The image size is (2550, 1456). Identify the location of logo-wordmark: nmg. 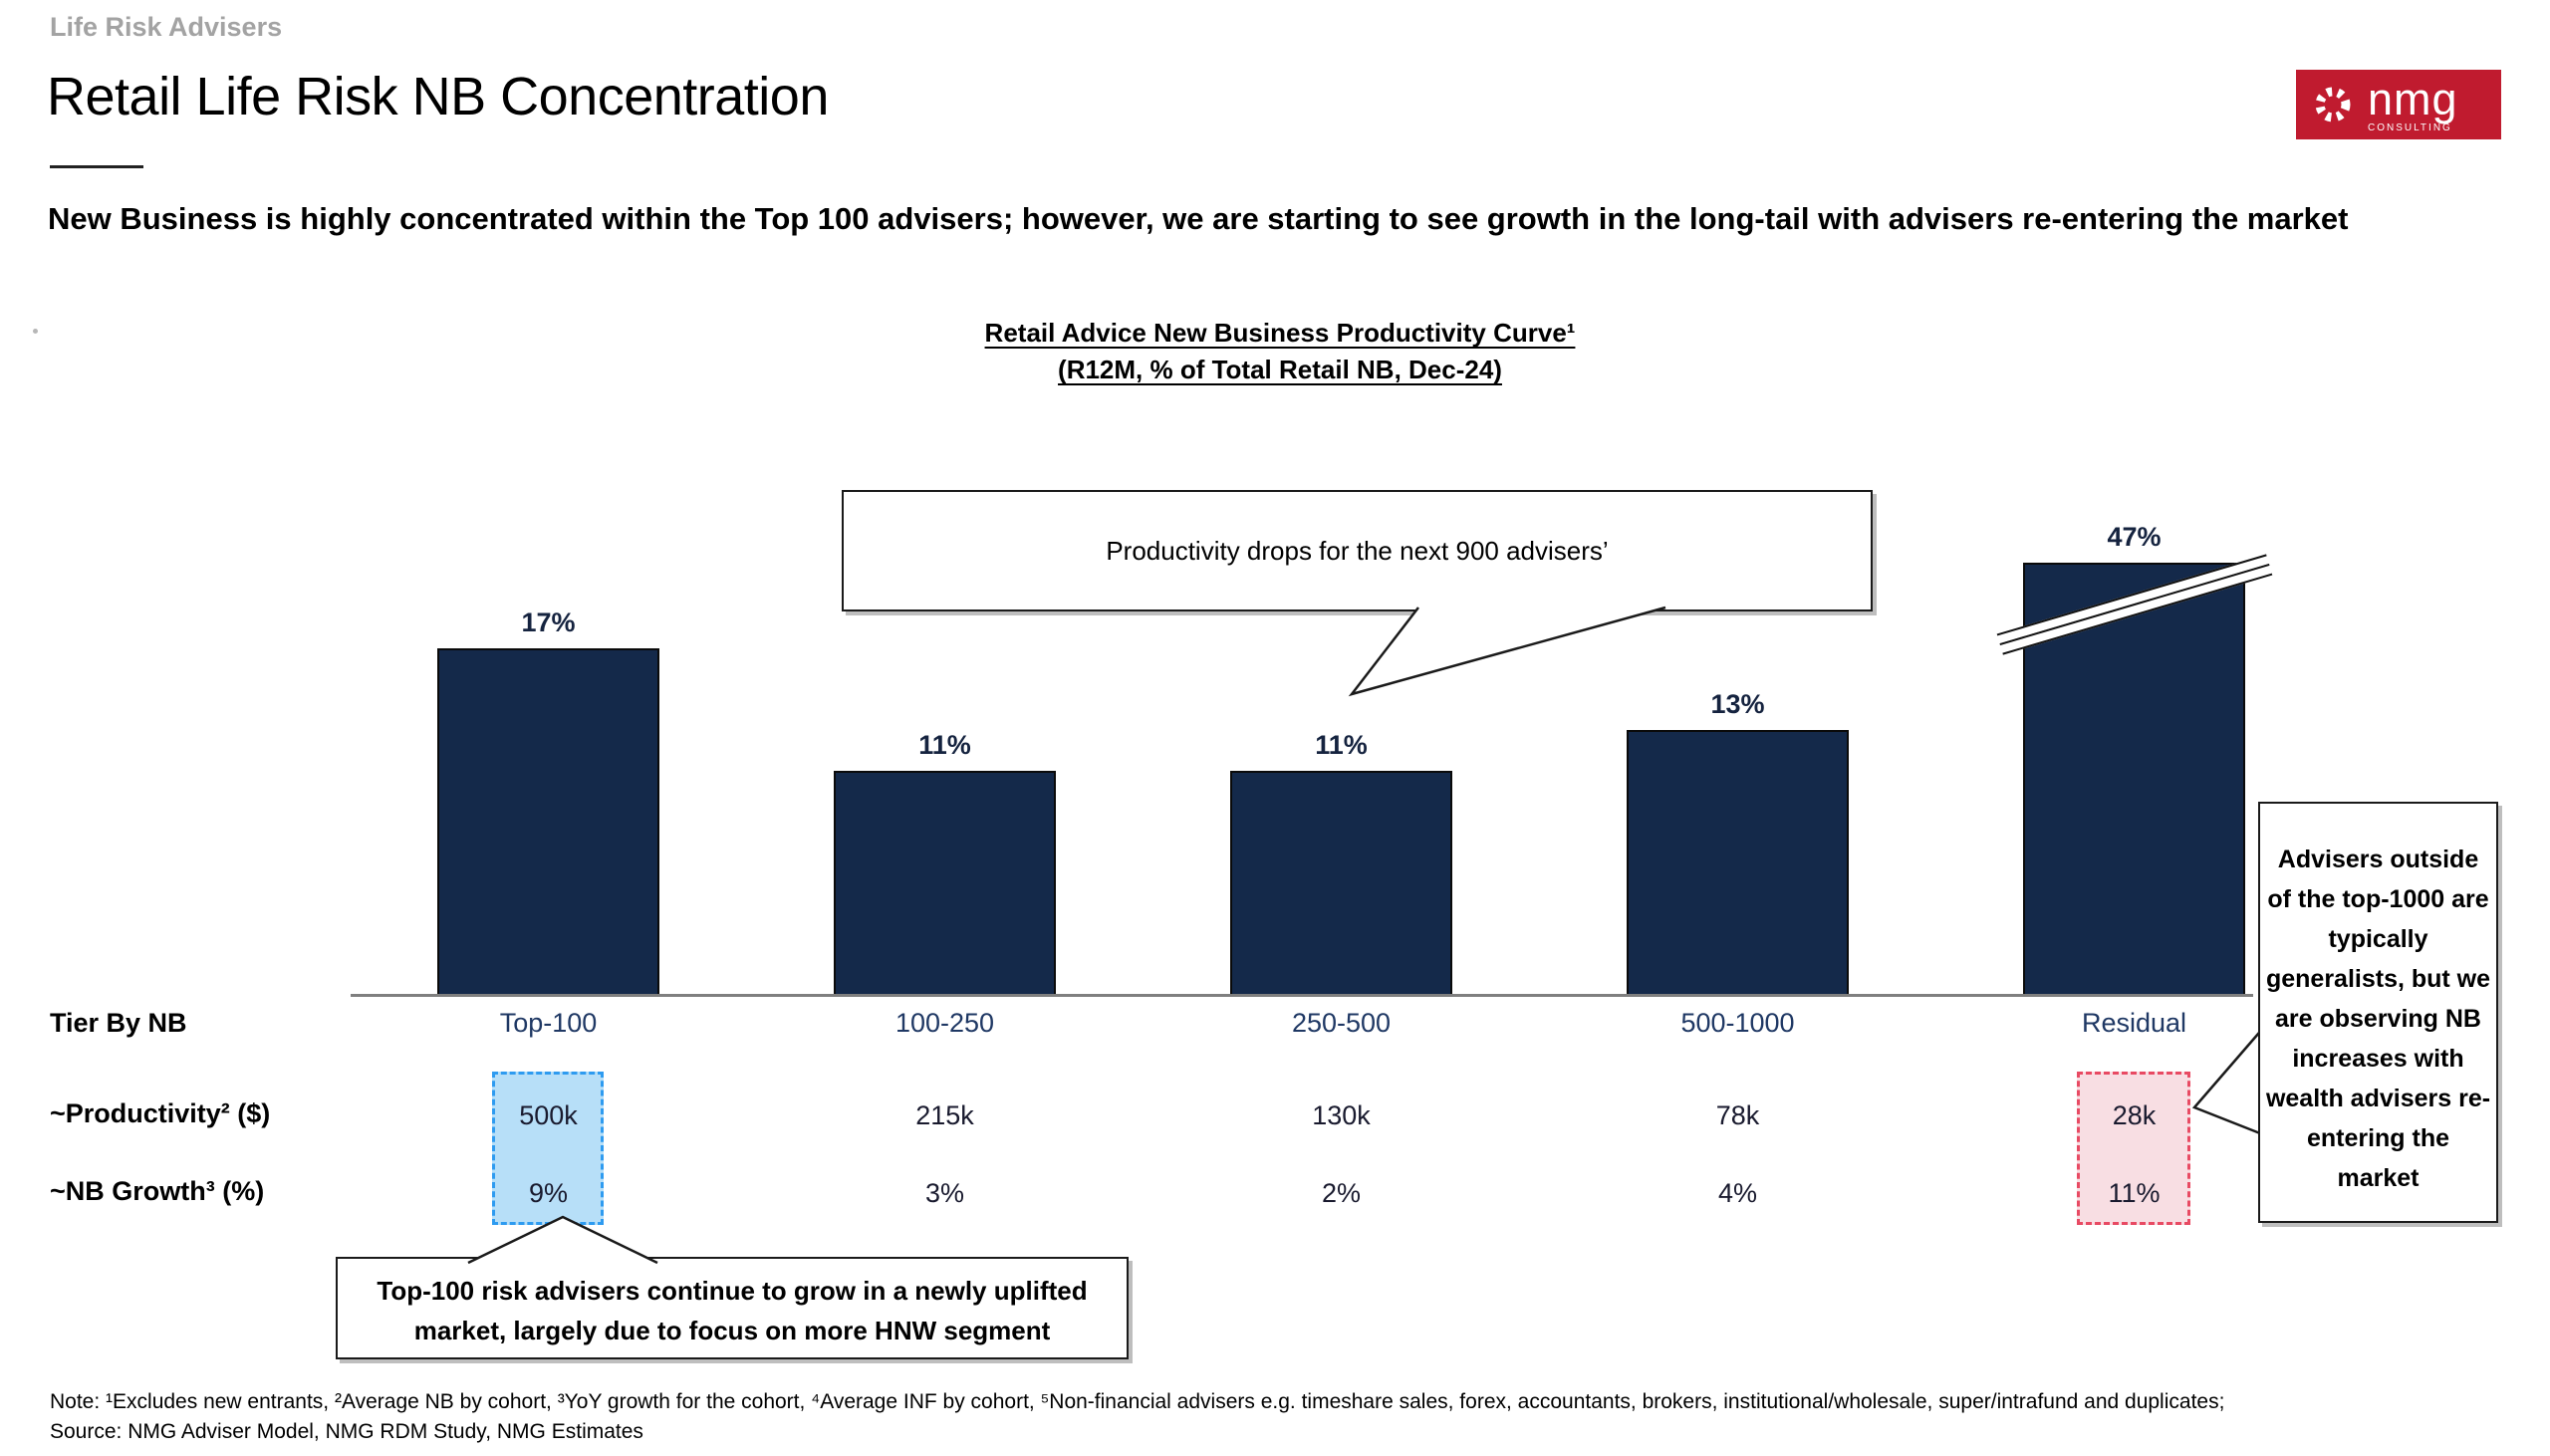
(2413, 98).